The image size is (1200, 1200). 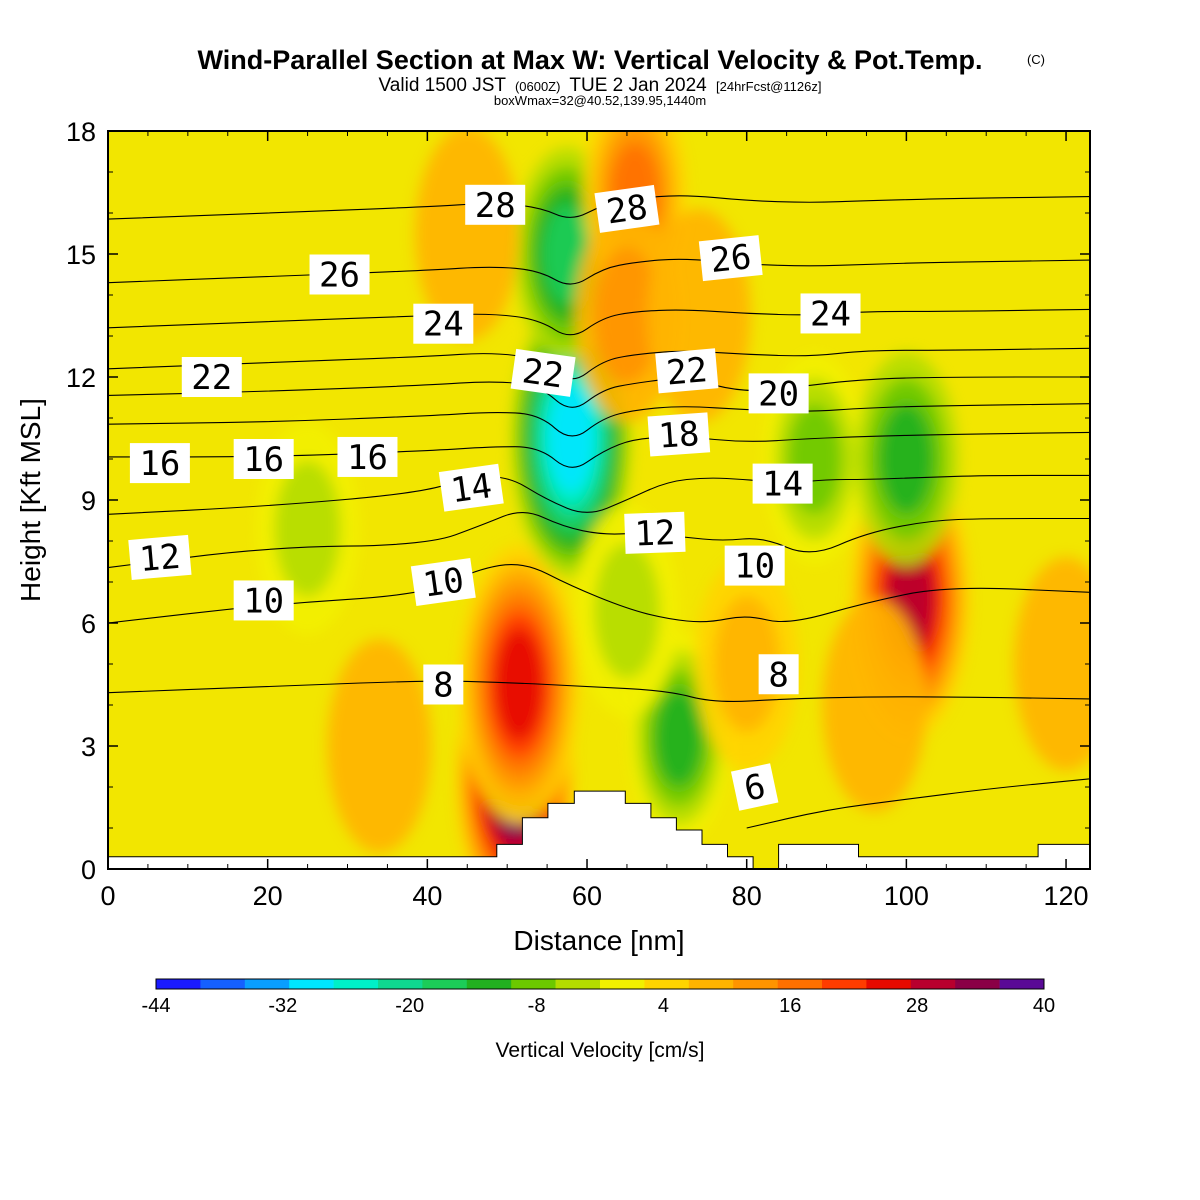 I want to click on contour-label-text: 8, so click(x=778, y=675).